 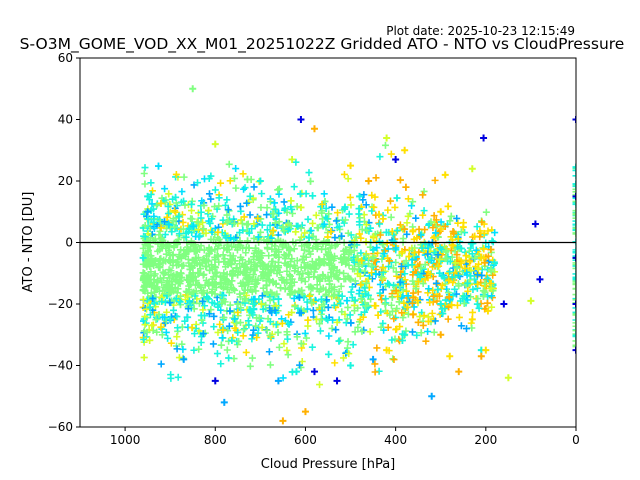 I want to click on y-tick-label: 60, so click(x=65, y=58).